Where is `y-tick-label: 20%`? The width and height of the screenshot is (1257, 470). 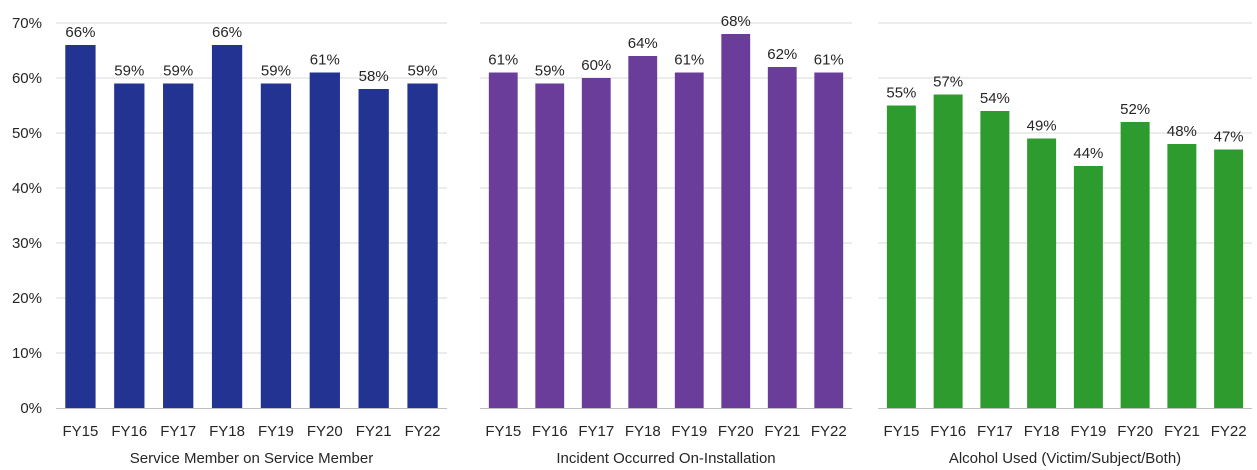
y-tick-label: 20% is located at coordinates (27, 298).